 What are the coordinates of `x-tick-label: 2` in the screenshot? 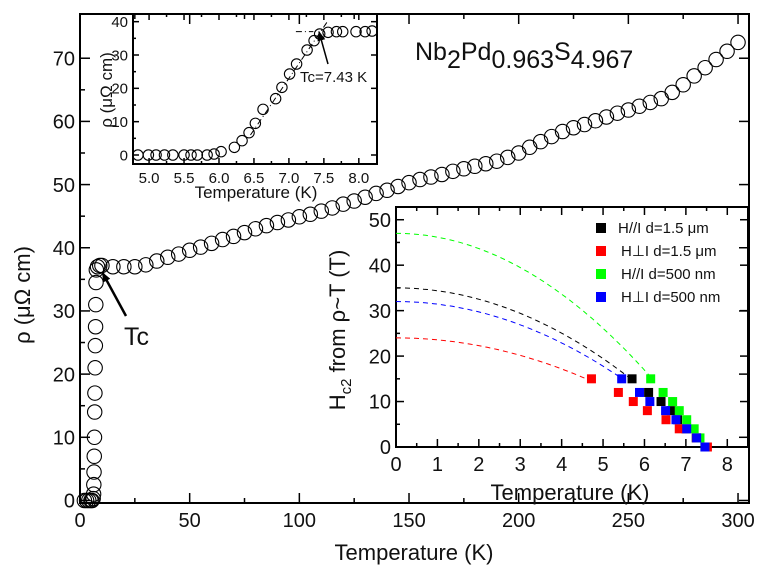 It's located at (478, 465).